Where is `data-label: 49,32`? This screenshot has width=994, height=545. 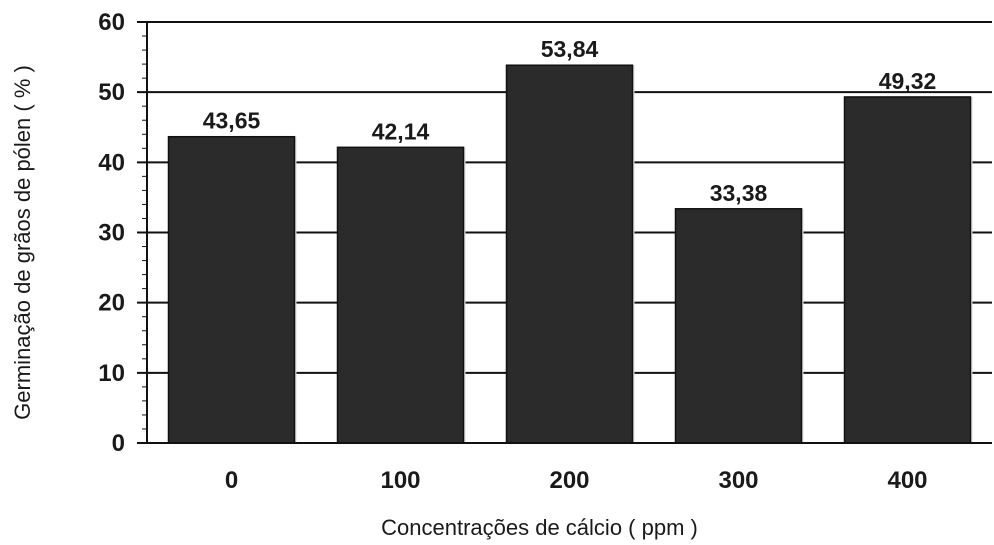
data-label: 49,32 is located at coordinates (908, 81).